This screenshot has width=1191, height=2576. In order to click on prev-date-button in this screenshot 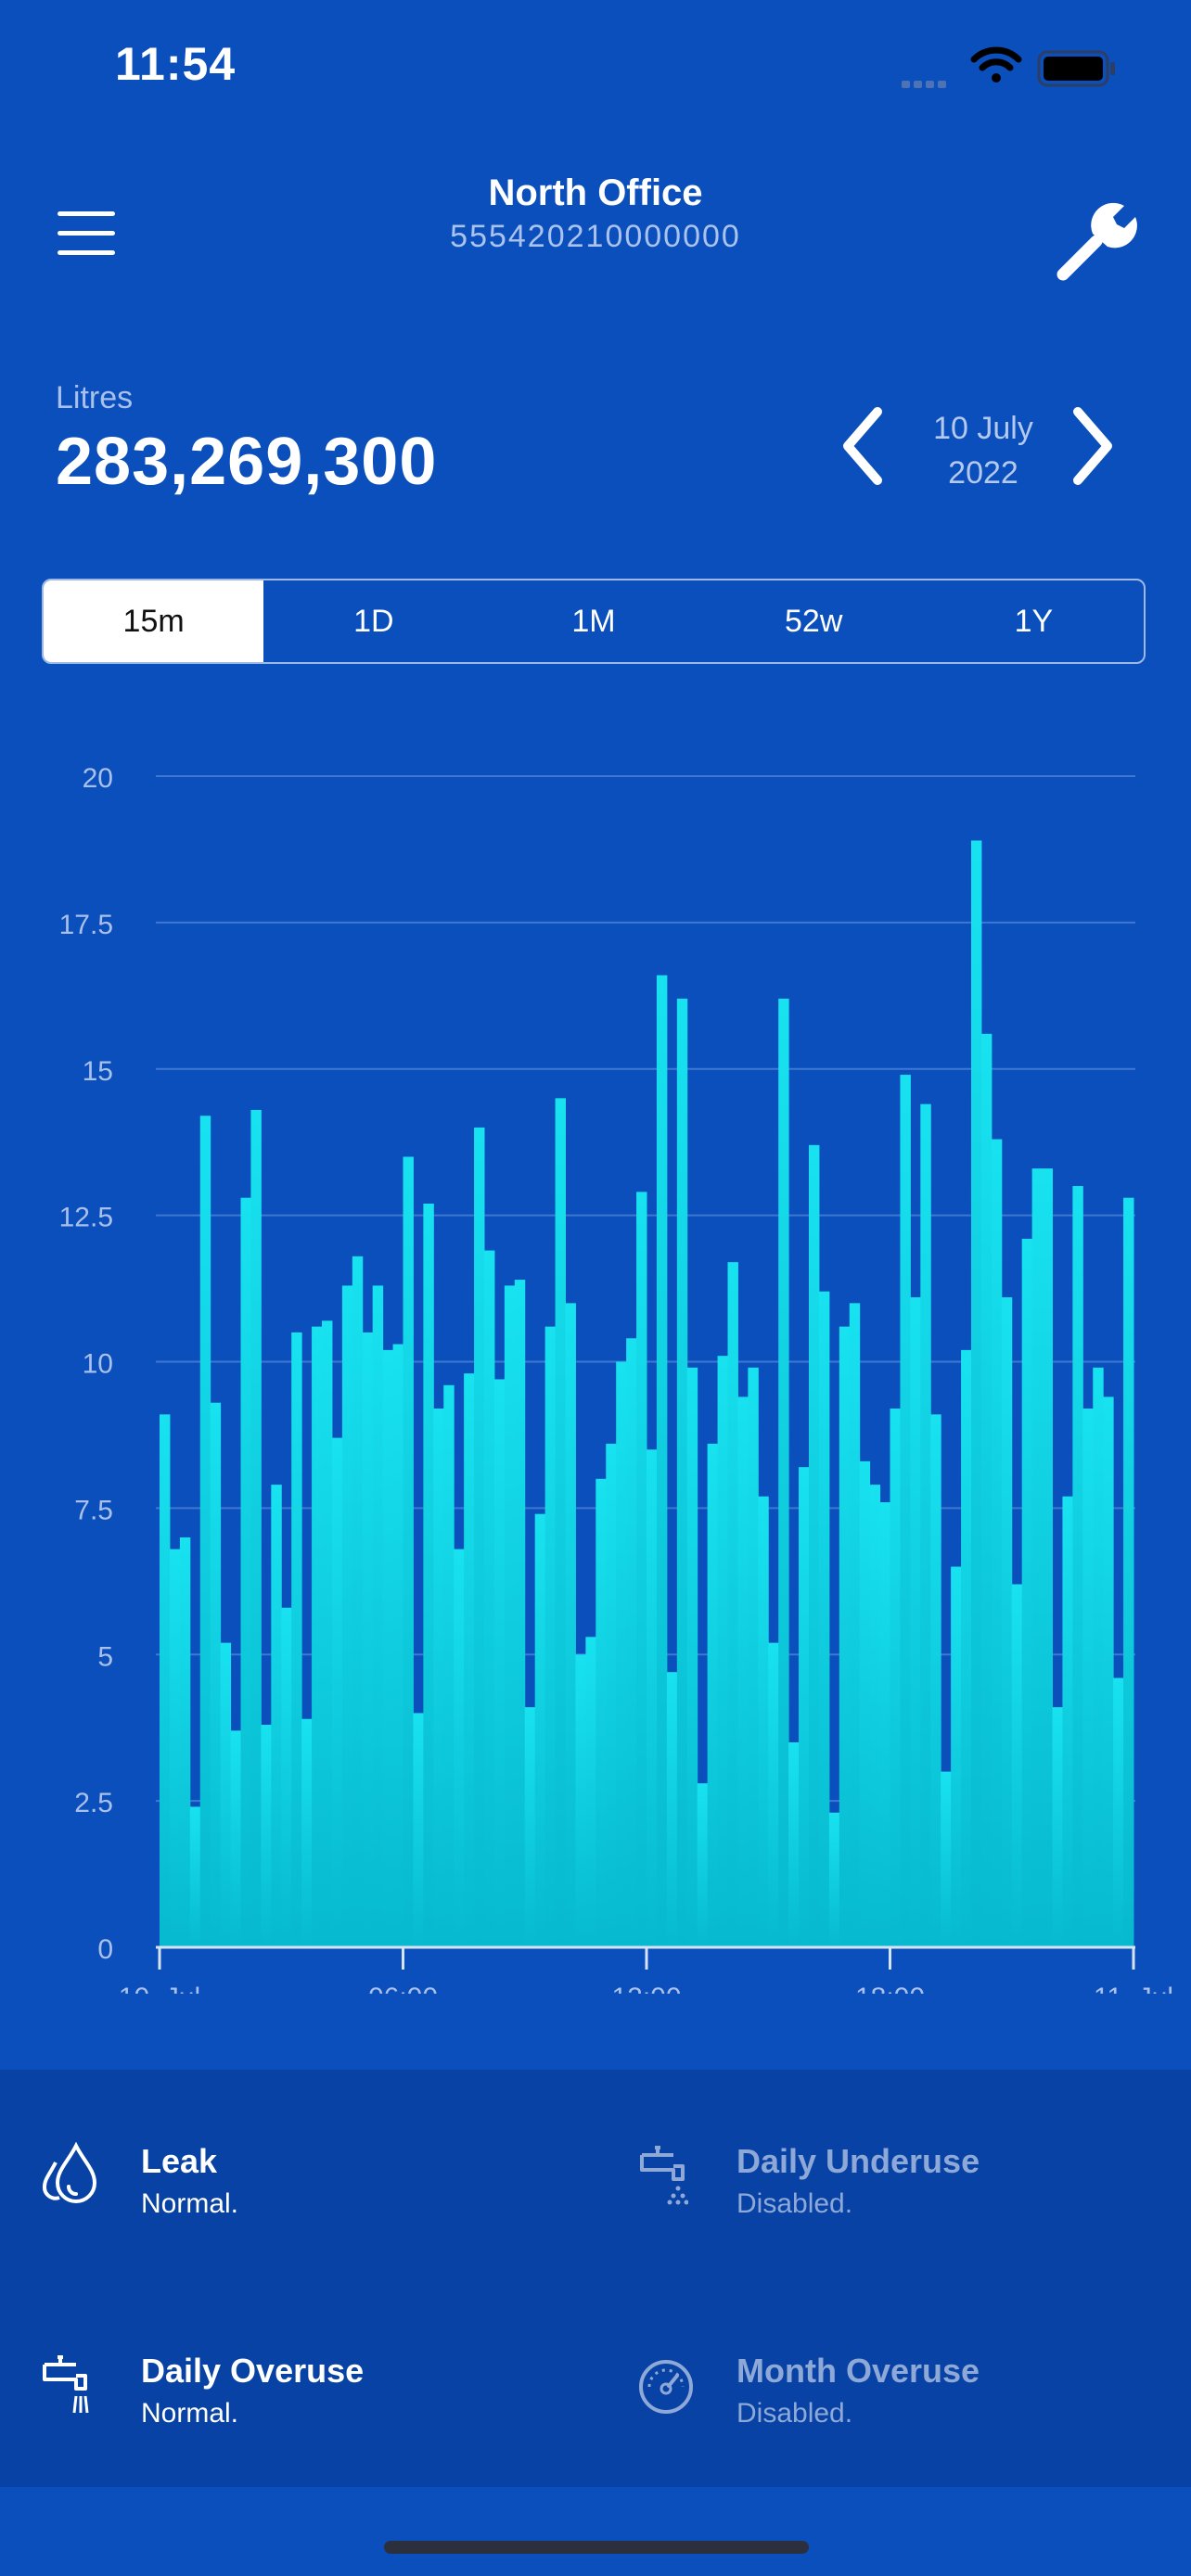, I will do `click(861, 448)`.